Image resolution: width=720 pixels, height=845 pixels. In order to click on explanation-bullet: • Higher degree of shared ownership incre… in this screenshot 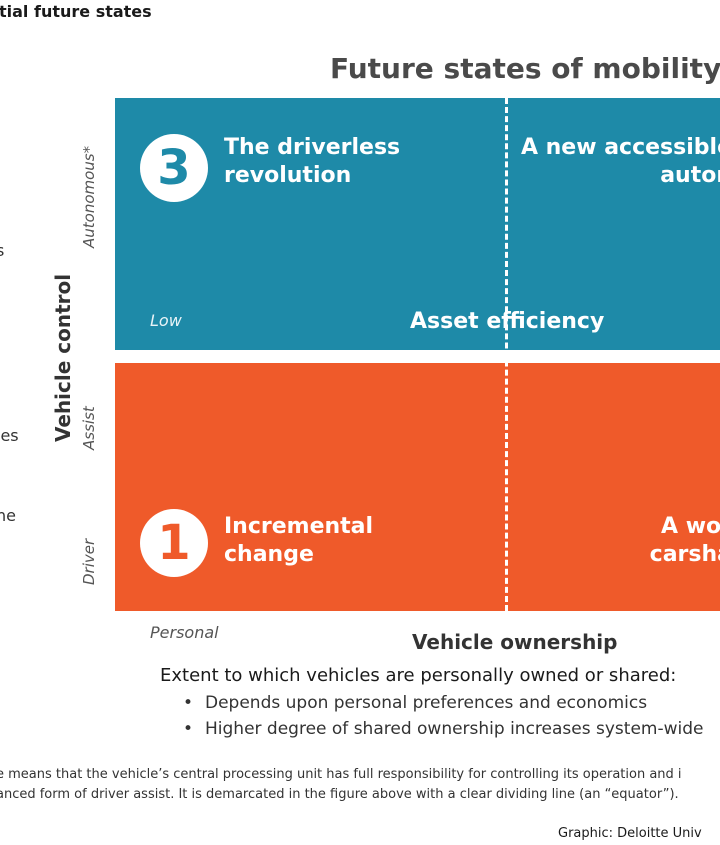, I will do `click(443, 729)`.